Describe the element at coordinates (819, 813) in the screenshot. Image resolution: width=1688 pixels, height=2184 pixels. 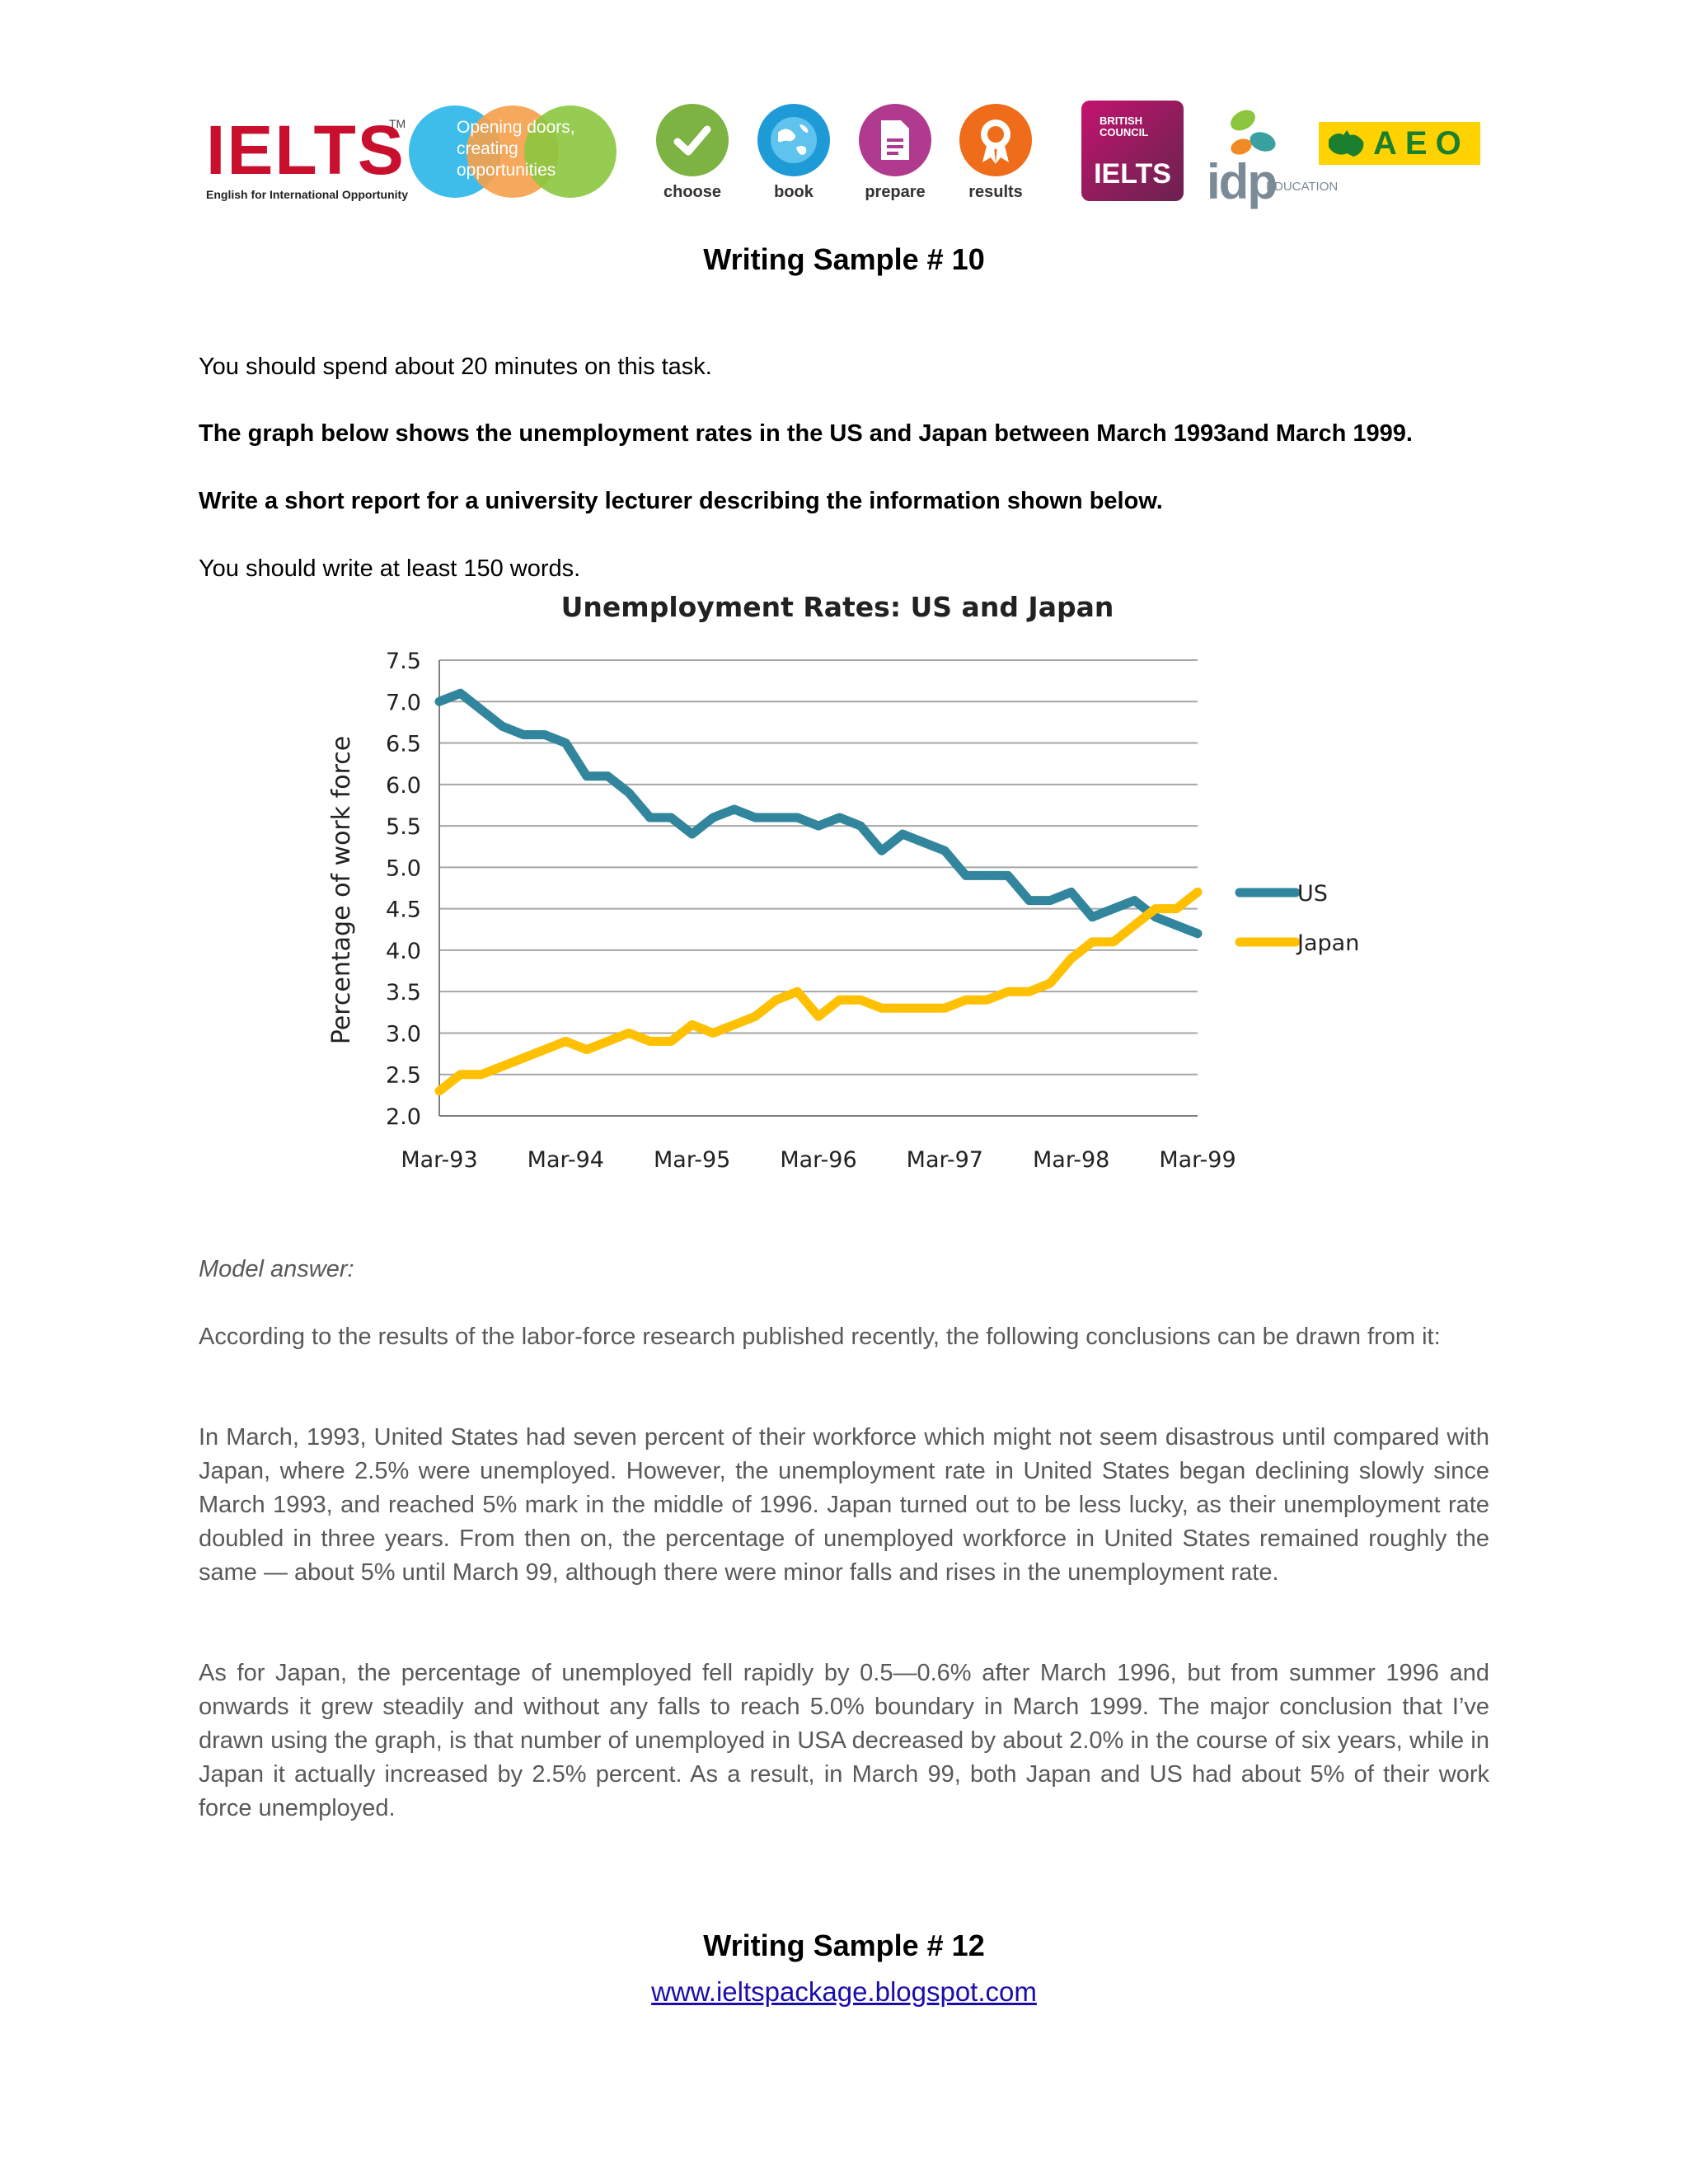
I see `series-line-us` at that location.